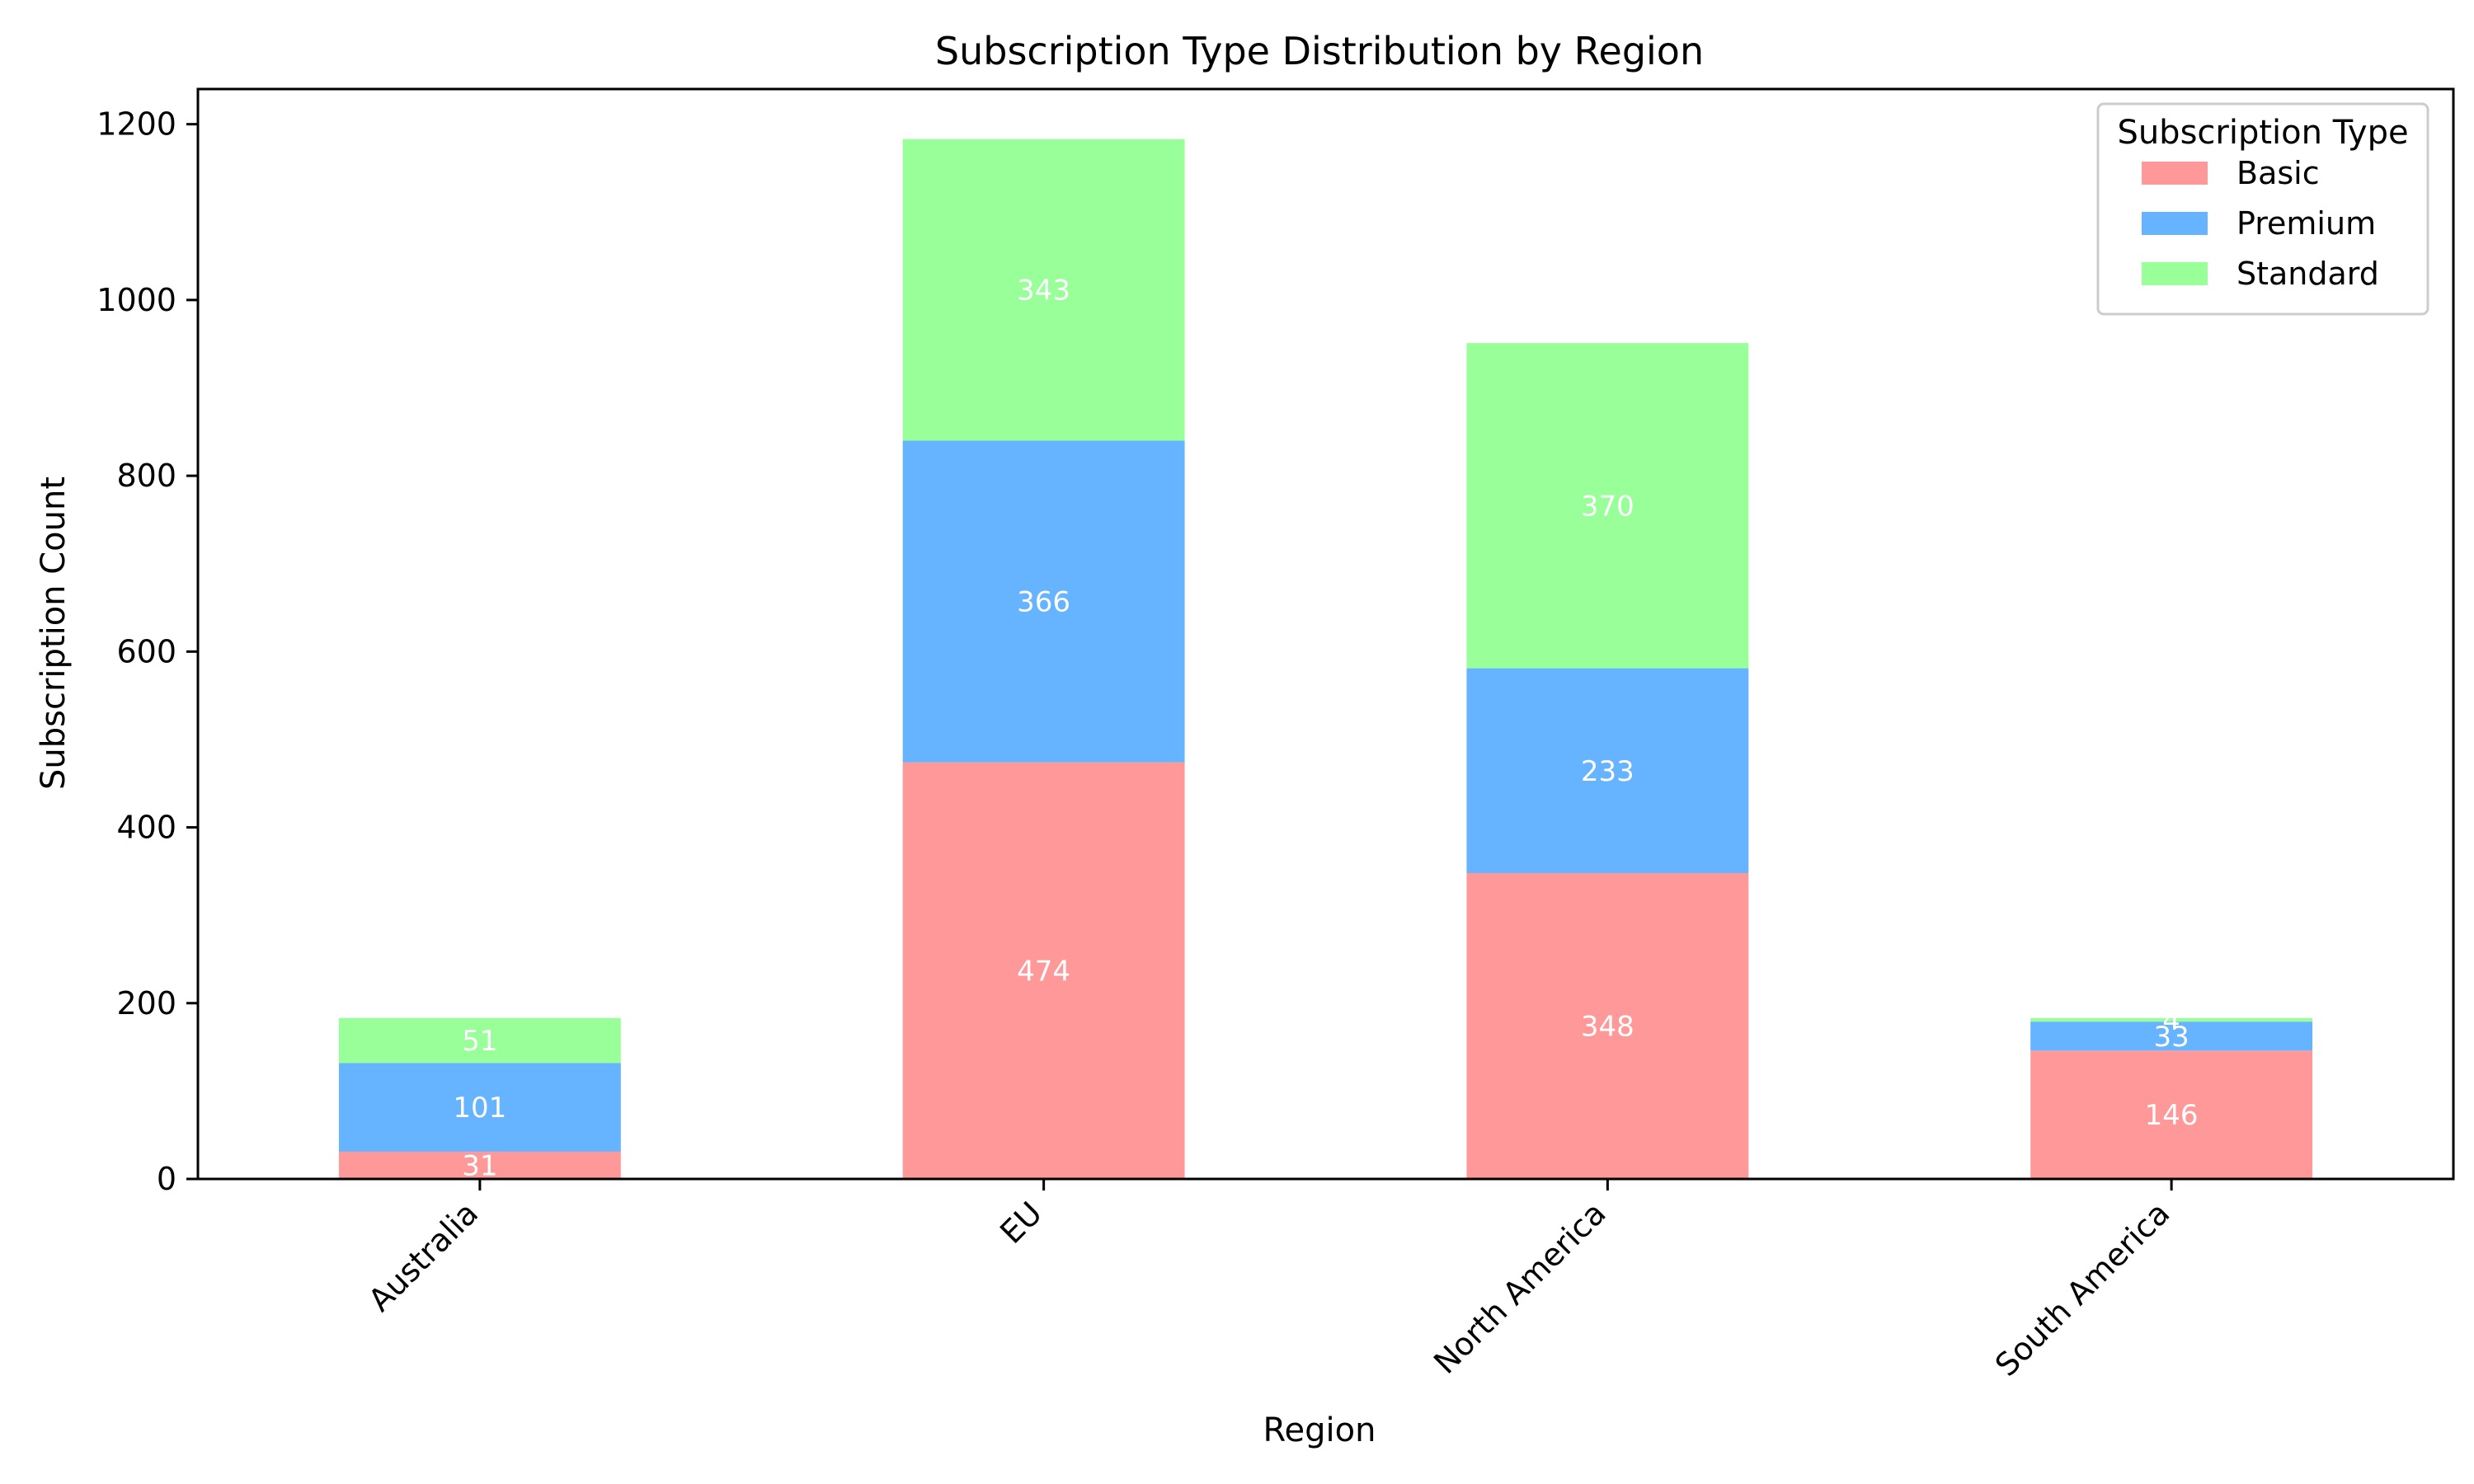  I want to click on legend-box, so click(2262, 209).